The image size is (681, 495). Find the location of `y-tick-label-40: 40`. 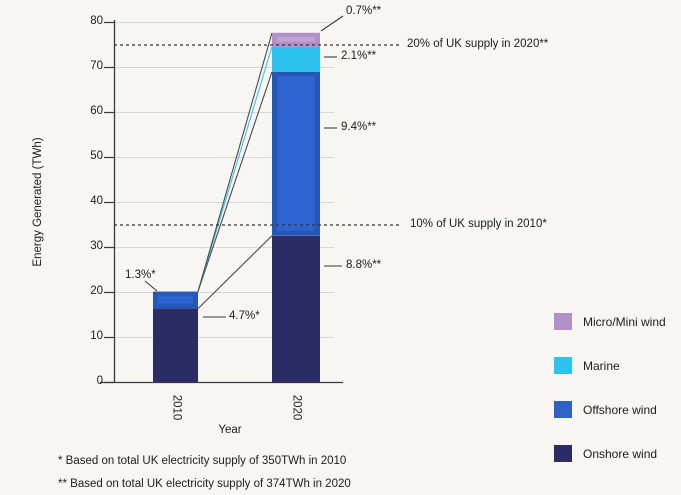

y-tick-label-40: 40 is located at coordinates (96, 201).